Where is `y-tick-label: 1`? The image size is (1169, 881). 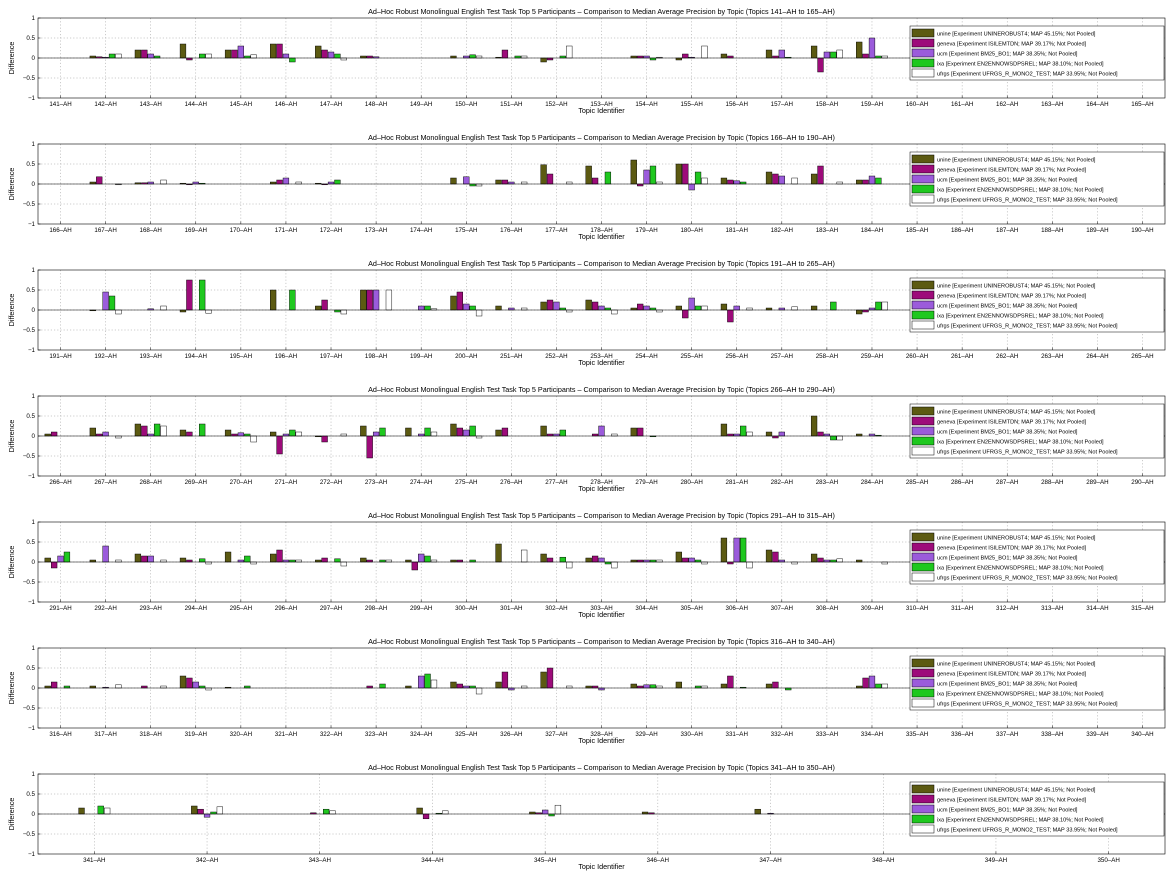 y-tick-label: 1 is located at coordinates (34, 270).